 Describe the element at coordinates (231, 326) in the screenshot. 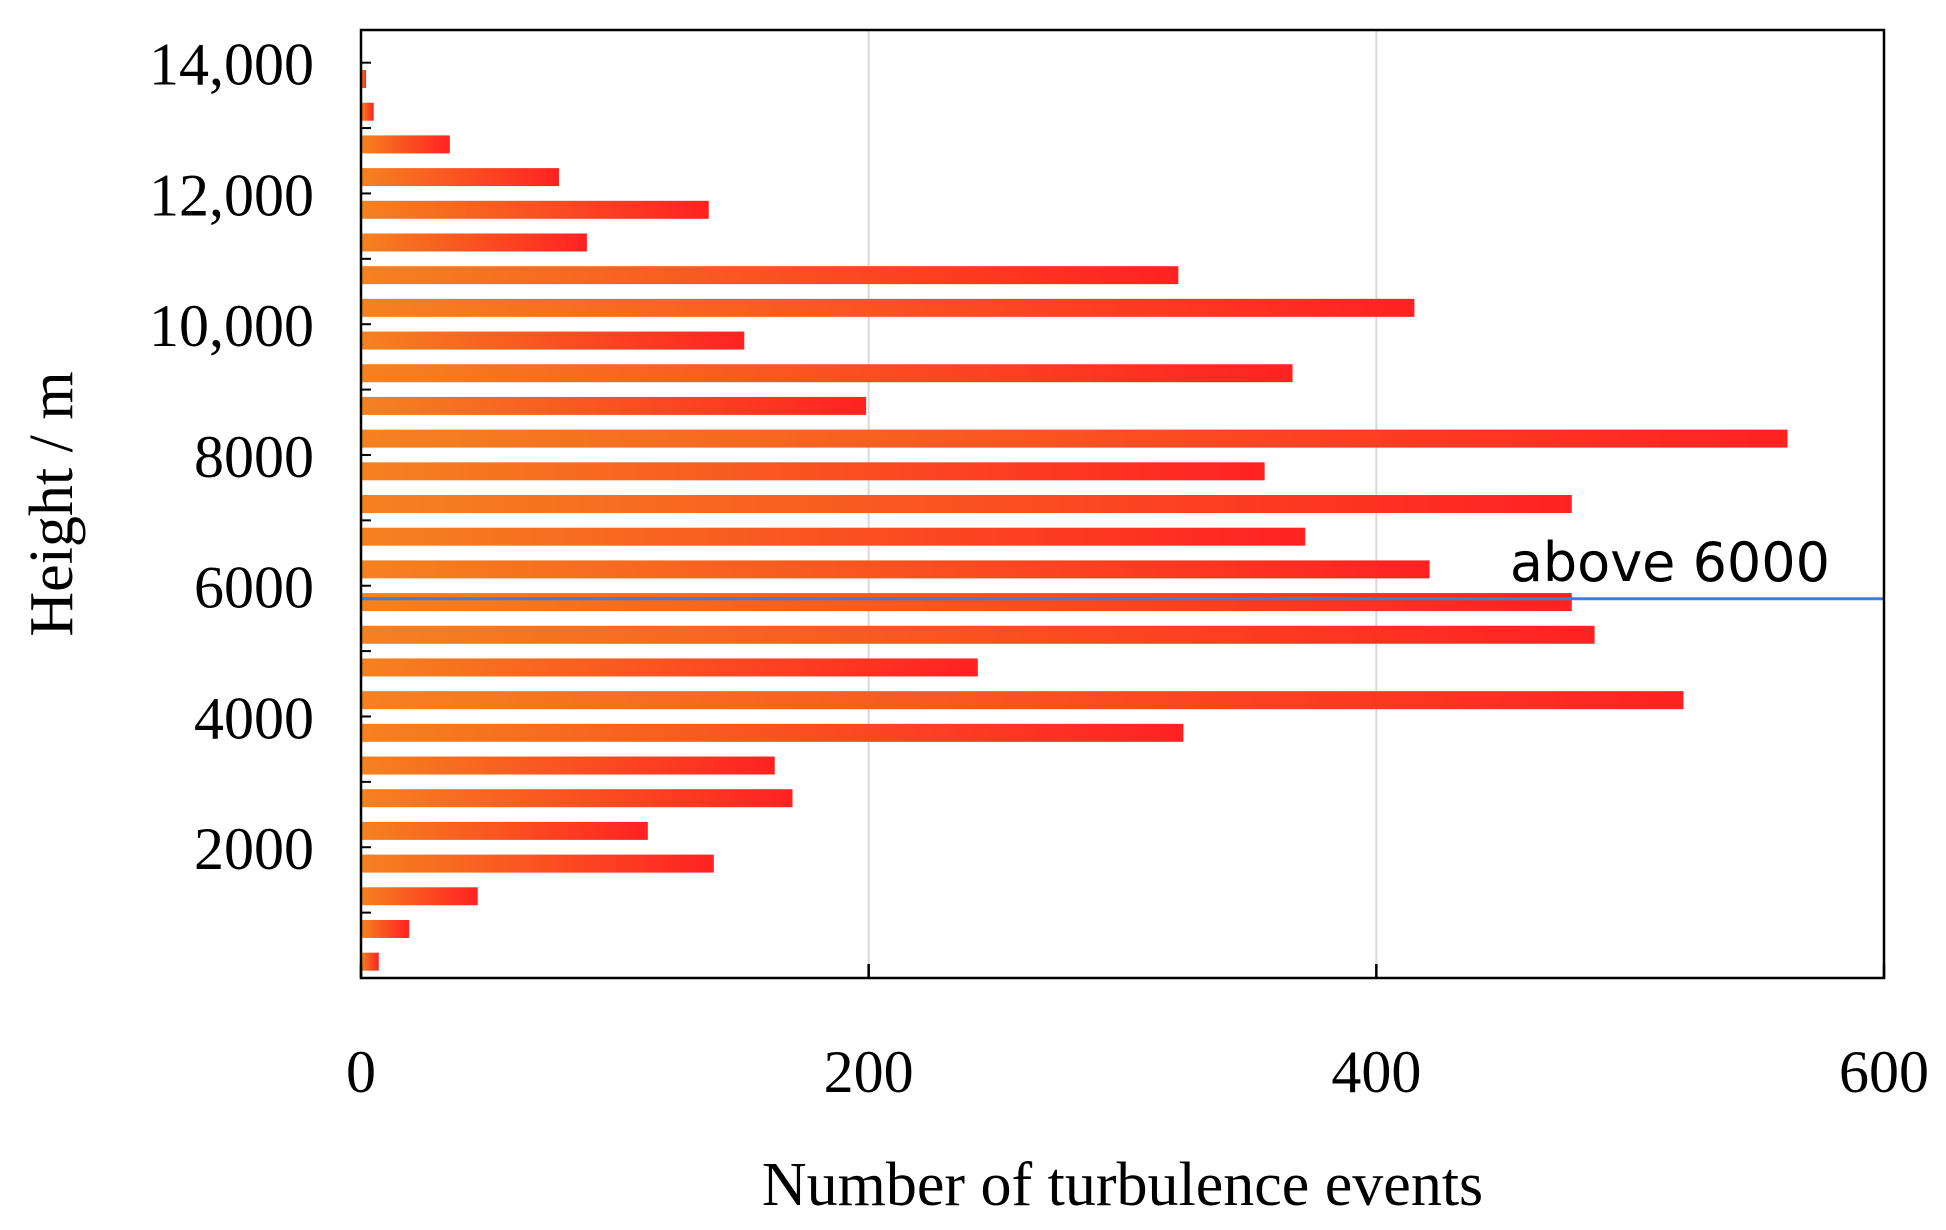

I see `y-tick-label: 10,000` at that location.